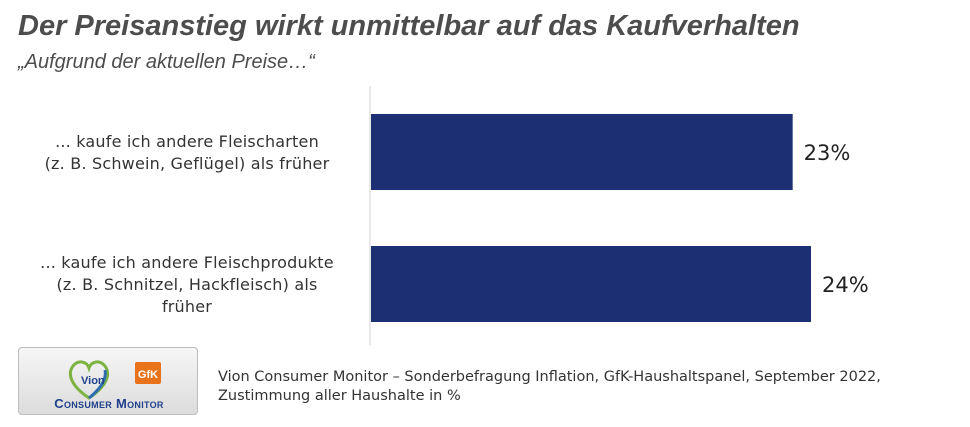 The width and height of the screenshot is (970, 427). I want to click on consumer-monitor-logo: Vion GfK Consumer Monitor, so click(108, 381).